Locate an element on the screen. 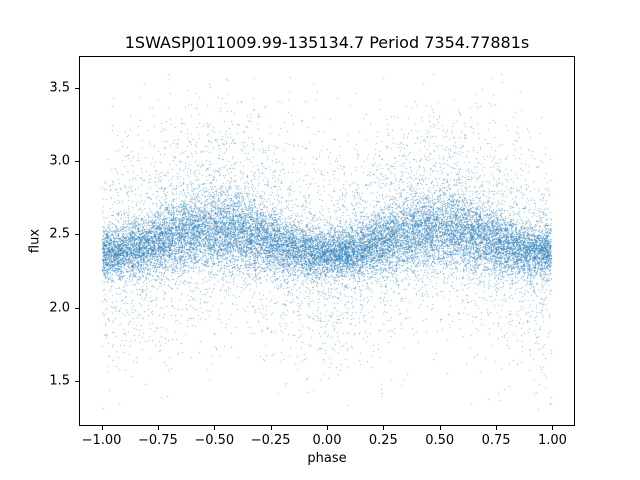 Image resolution: width=640 pixels, height=480 pixels. x-tick-label: 0.25 is located at coordinates (383, 440).